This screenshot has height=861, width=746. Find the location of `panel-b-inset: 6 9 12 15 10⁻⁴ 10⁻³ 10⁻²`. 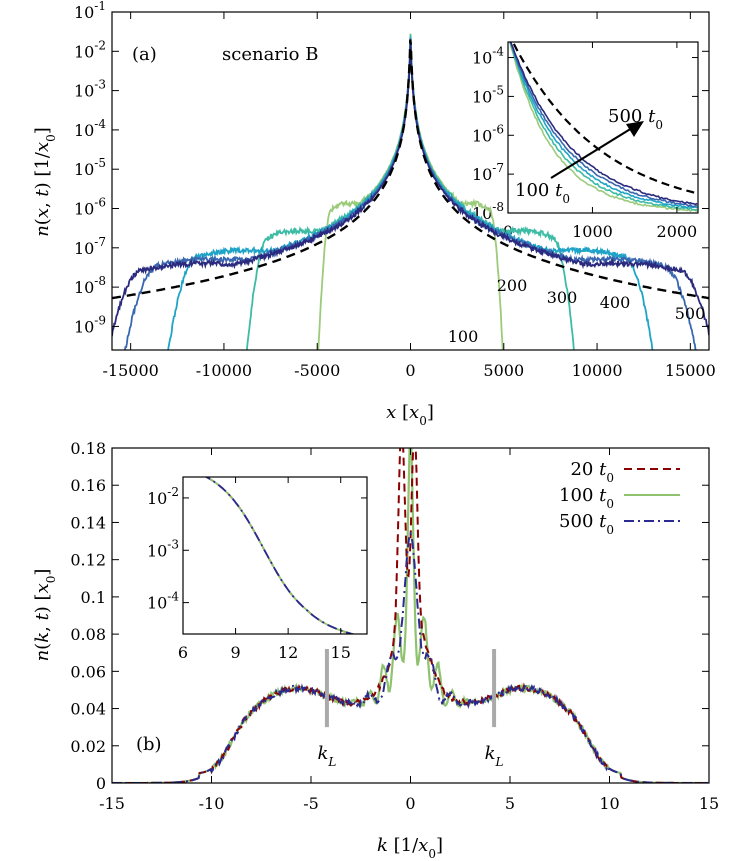

panel-b-inset: 6 9 12 15 10⁻⁴ 10⁻³ 10⁻² is located at coordinates (257, 569).